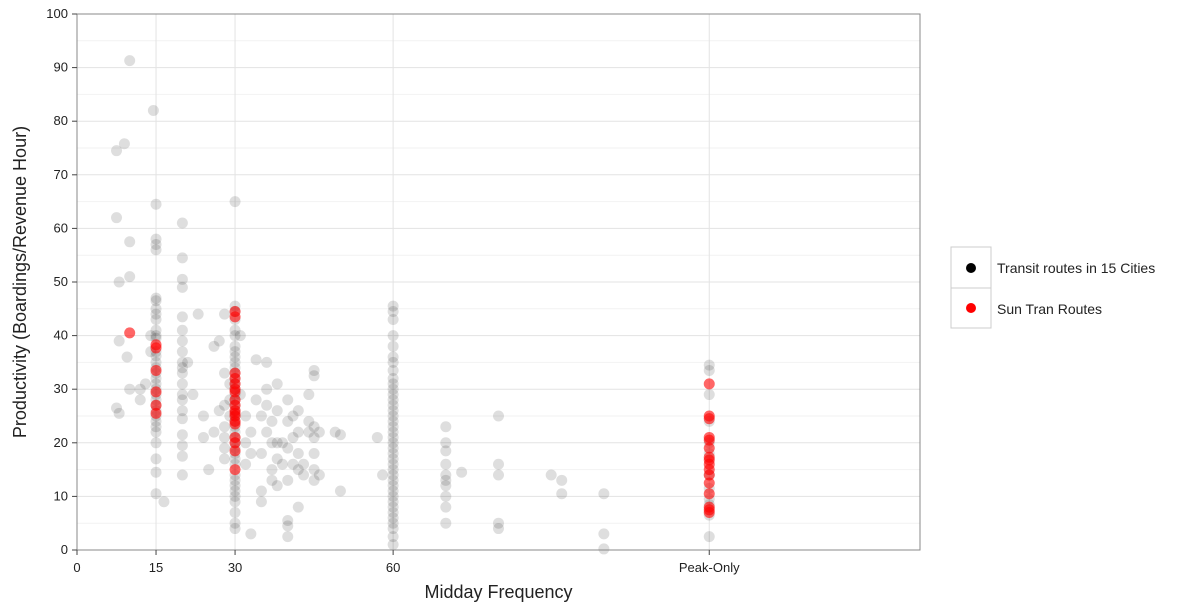 This screenshot has width=1189, height=606. What do you see at coordinates (61, 442) in the screenshot?
I see `y-tick-label: 20` at bounding box center [61, 442].